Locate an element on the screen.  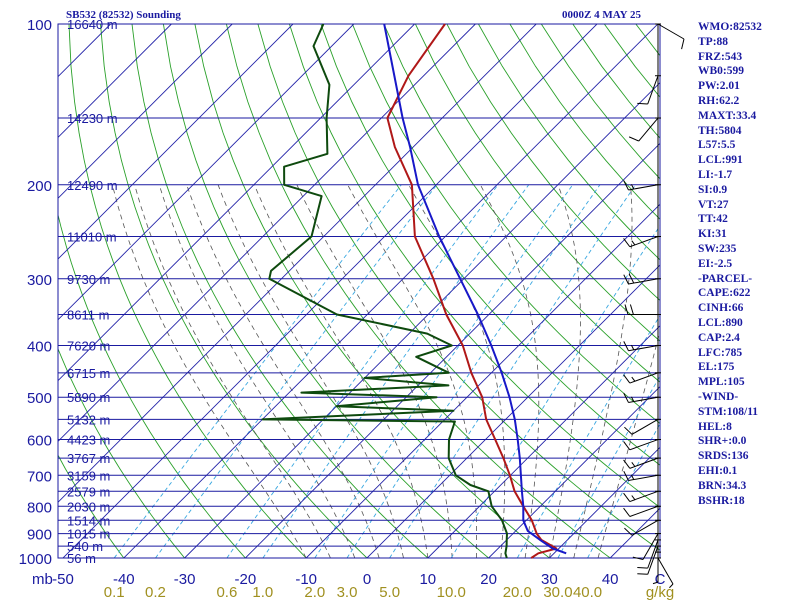
index-item: EL:175 is located at coordinates (716, 367).